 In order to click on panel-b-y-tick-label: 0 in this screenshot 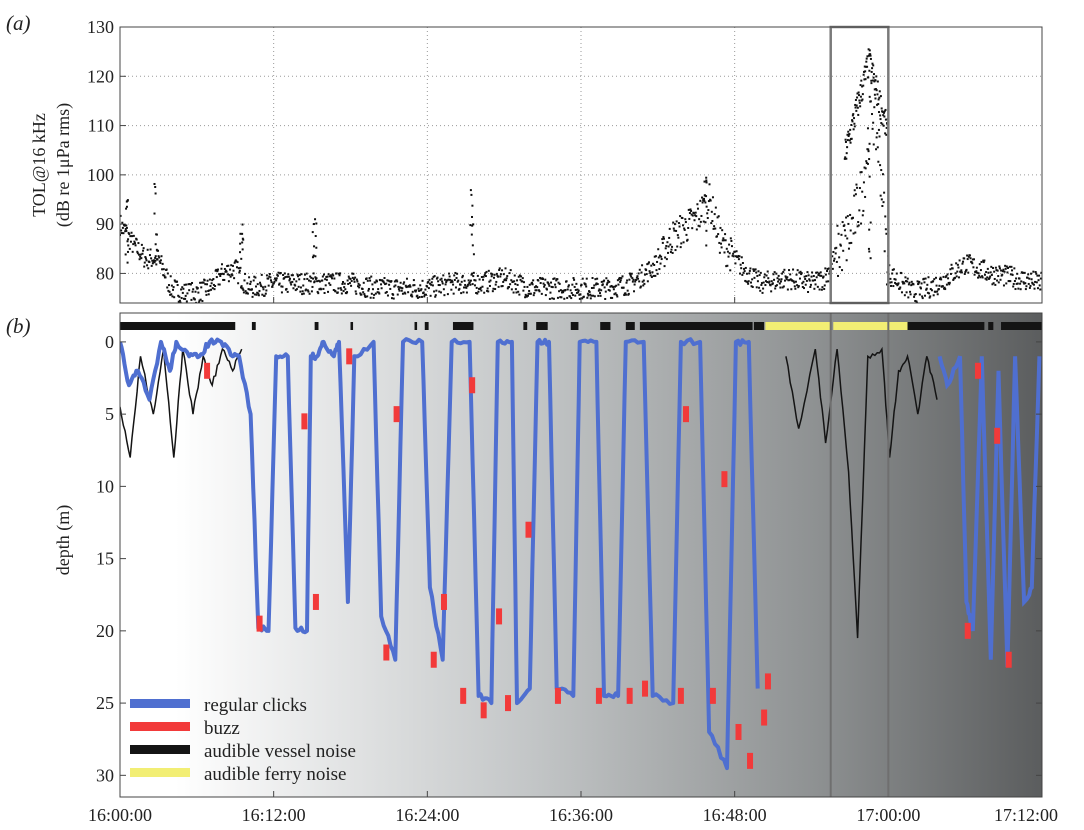, I will do `click(109, 342)`.